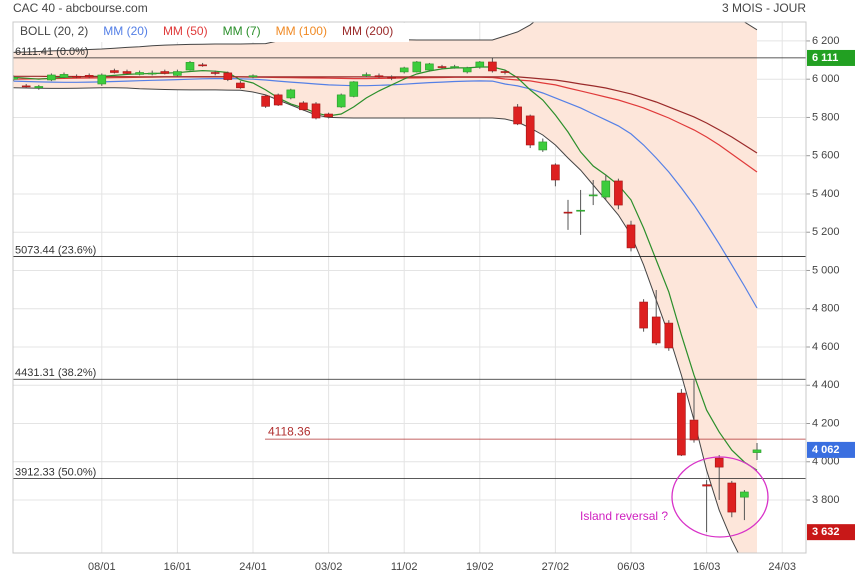 The image size is (855, 580). What do you see at coordinates (764, 8) in the screenshot?
I see `chart-subtitle: 3 MOIS - JOUR` at bounding box center [764, 8].